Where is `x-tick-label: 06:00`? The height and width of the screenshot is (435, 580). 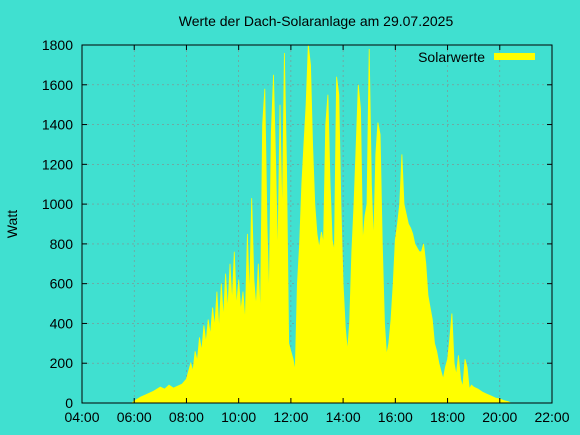
x-tick-label: 06:00 is located at coordinates (134, 417).